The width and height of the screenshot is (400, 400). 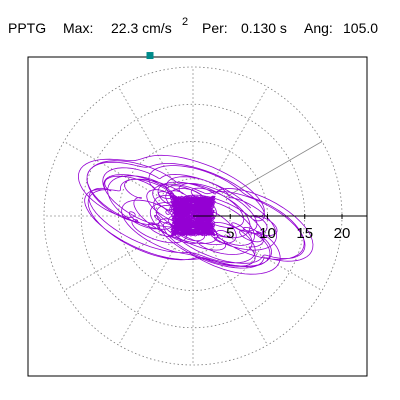 I want to click on radial-tick-label: 5, so click(x=230, y=233).